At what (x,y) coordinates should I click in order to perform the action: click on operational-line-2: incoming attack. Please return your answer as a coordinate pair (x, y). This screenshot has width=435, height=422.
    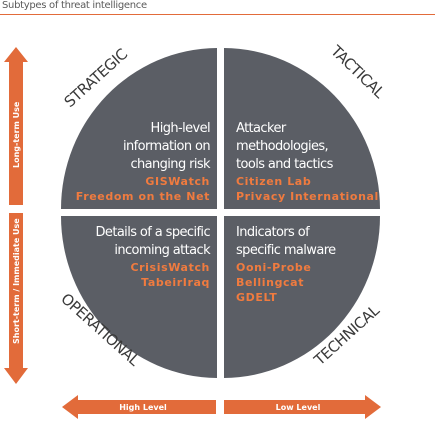
    Looking at the image, I should click on (162, 250).